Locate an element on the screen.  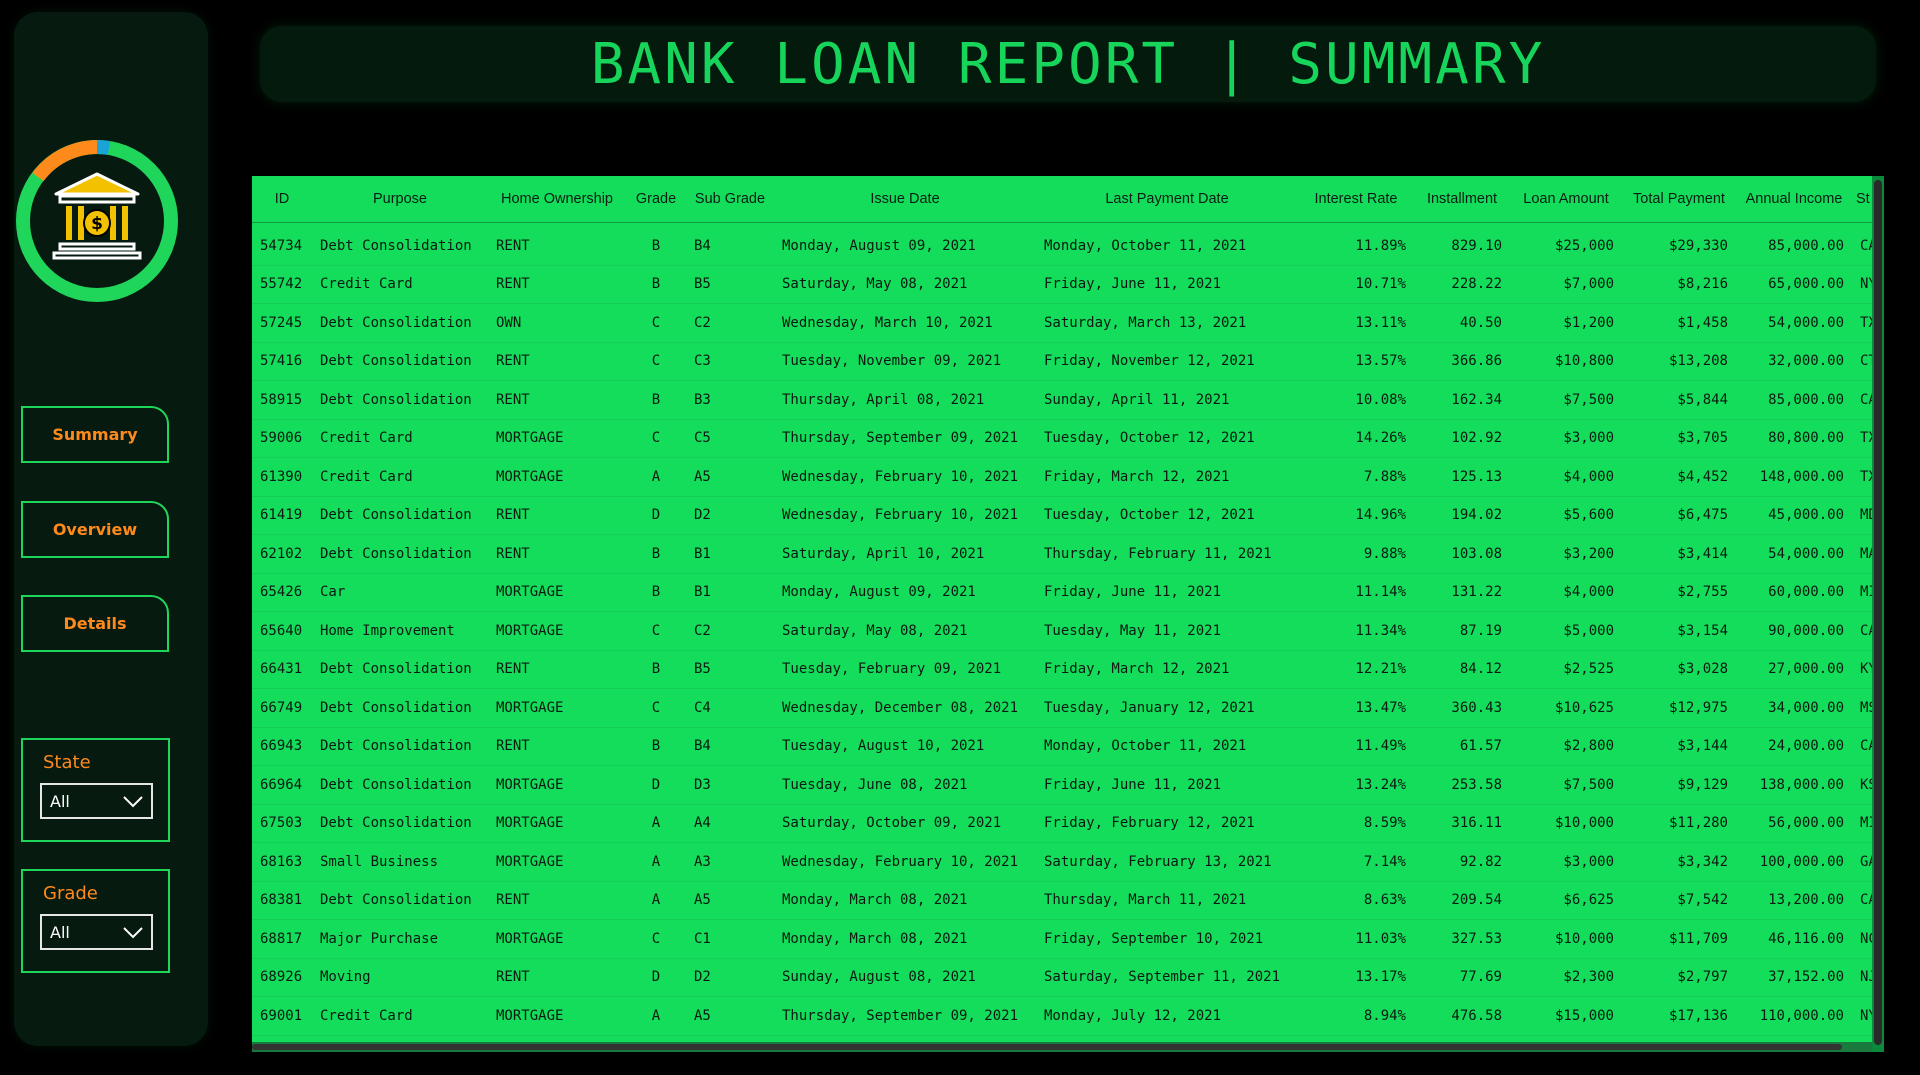
cell-installment: 316.11 is located at coordinates (1462, 823).